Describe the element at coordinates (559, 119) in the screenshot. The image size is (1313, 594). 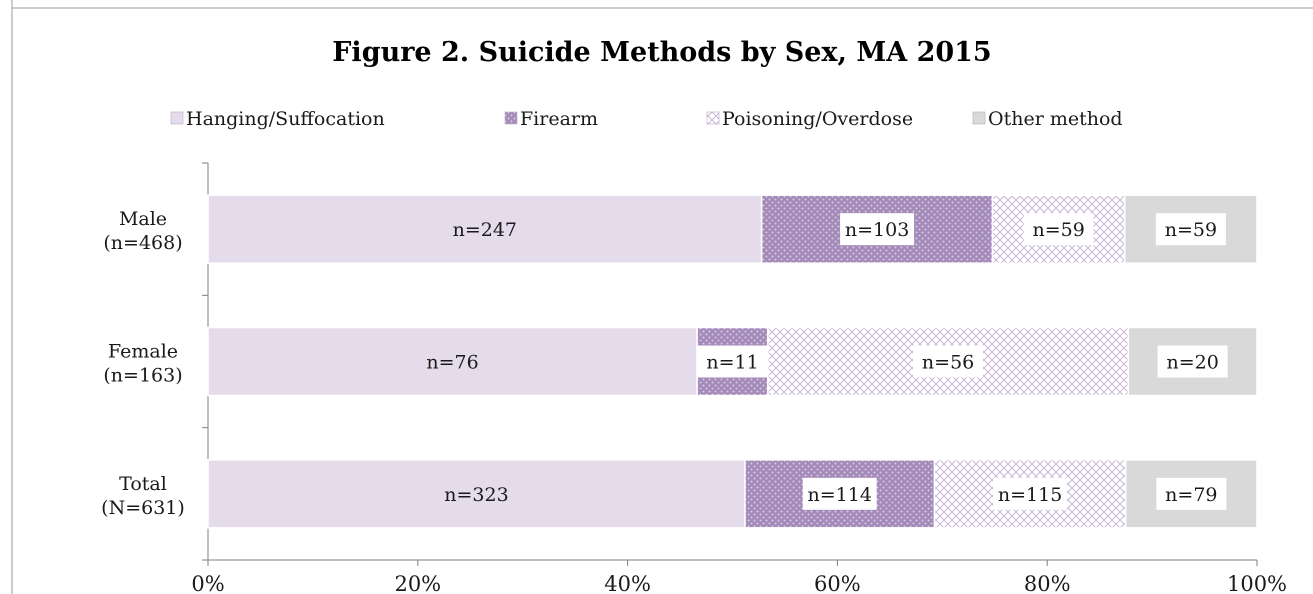
I see `legend-label: Firearm` at that location.